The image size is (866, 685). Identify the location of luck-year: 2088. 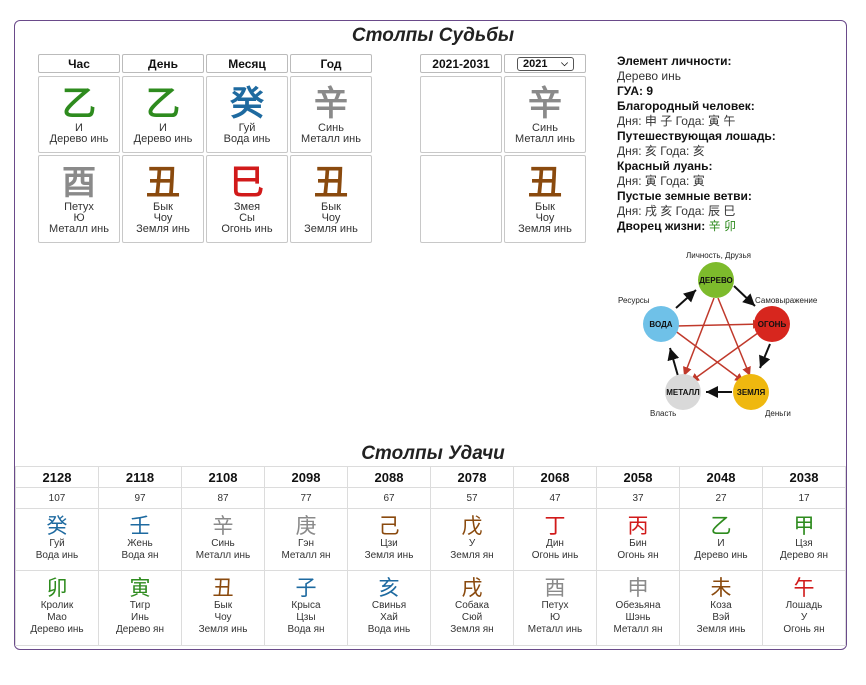
(389, 477).